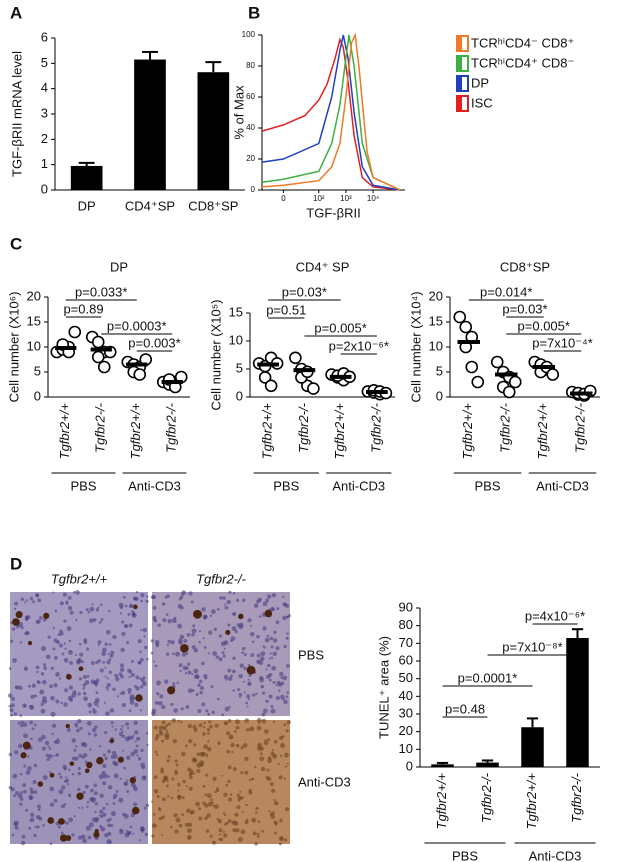  What do you see at coordinates (331, 112) in the screenshot?
I see `histogram-line` at bounding box center [331, 112].